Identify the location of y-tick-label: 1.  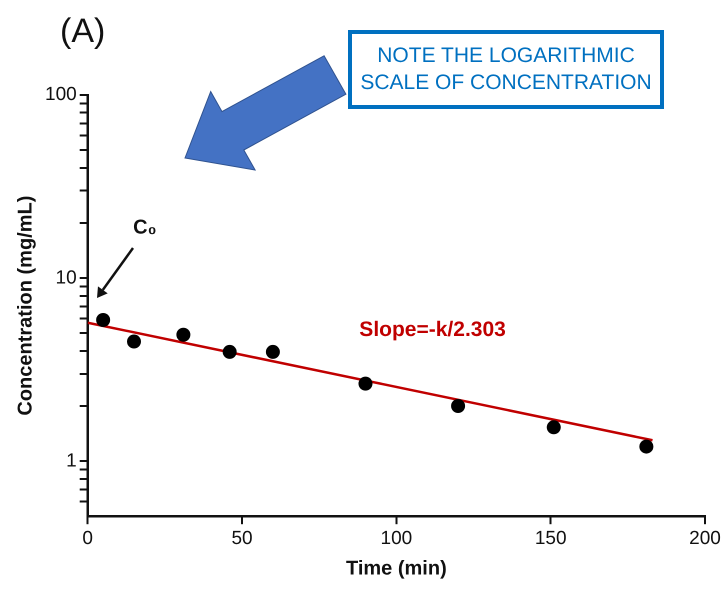
(71, 461).